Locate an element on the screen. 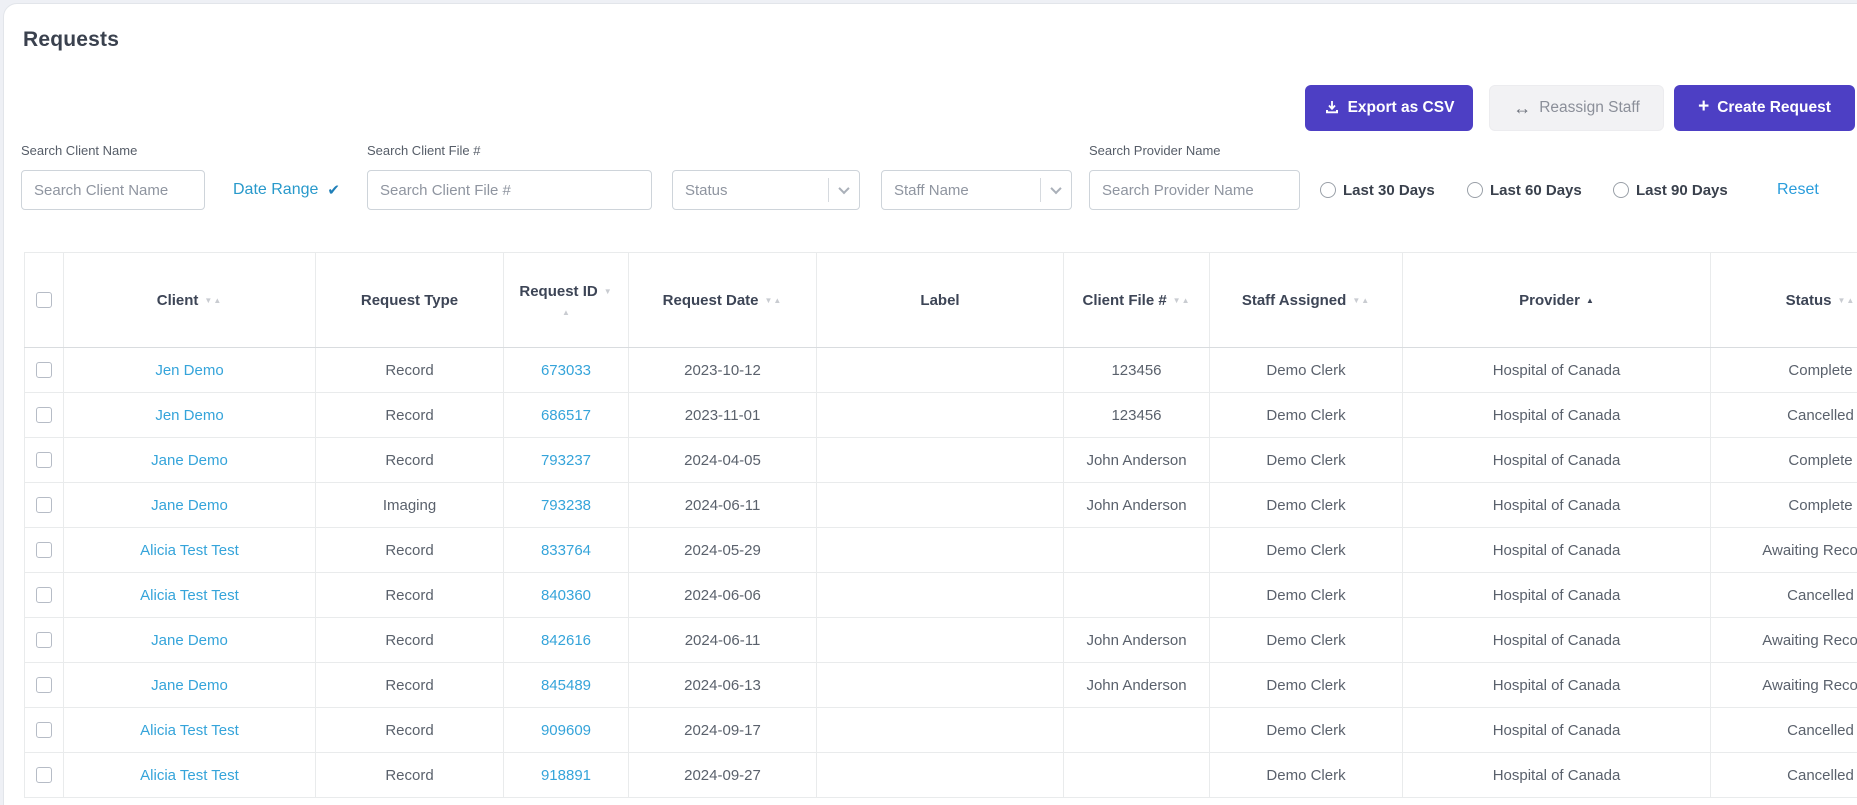  col-header-request-id: Request ID ▼ ▲ is located at coordinates (566, 300).